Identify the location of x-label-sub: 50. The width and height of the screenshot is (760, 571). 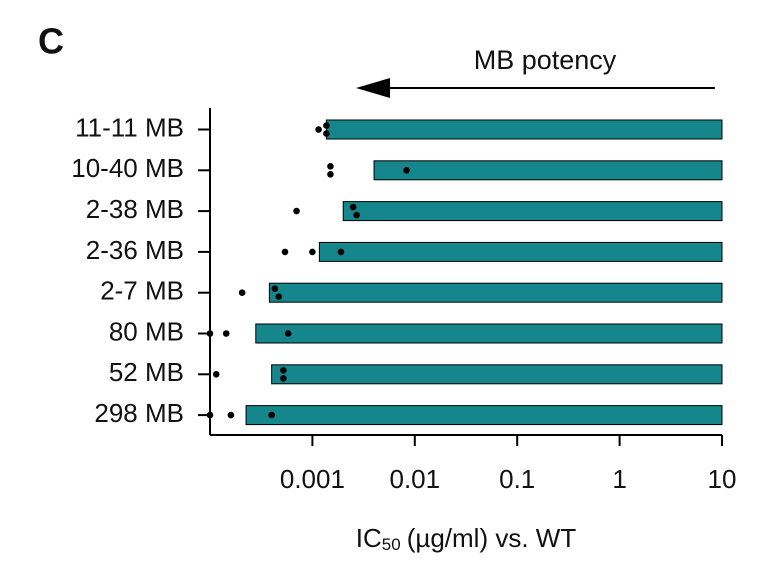
(391, 544).